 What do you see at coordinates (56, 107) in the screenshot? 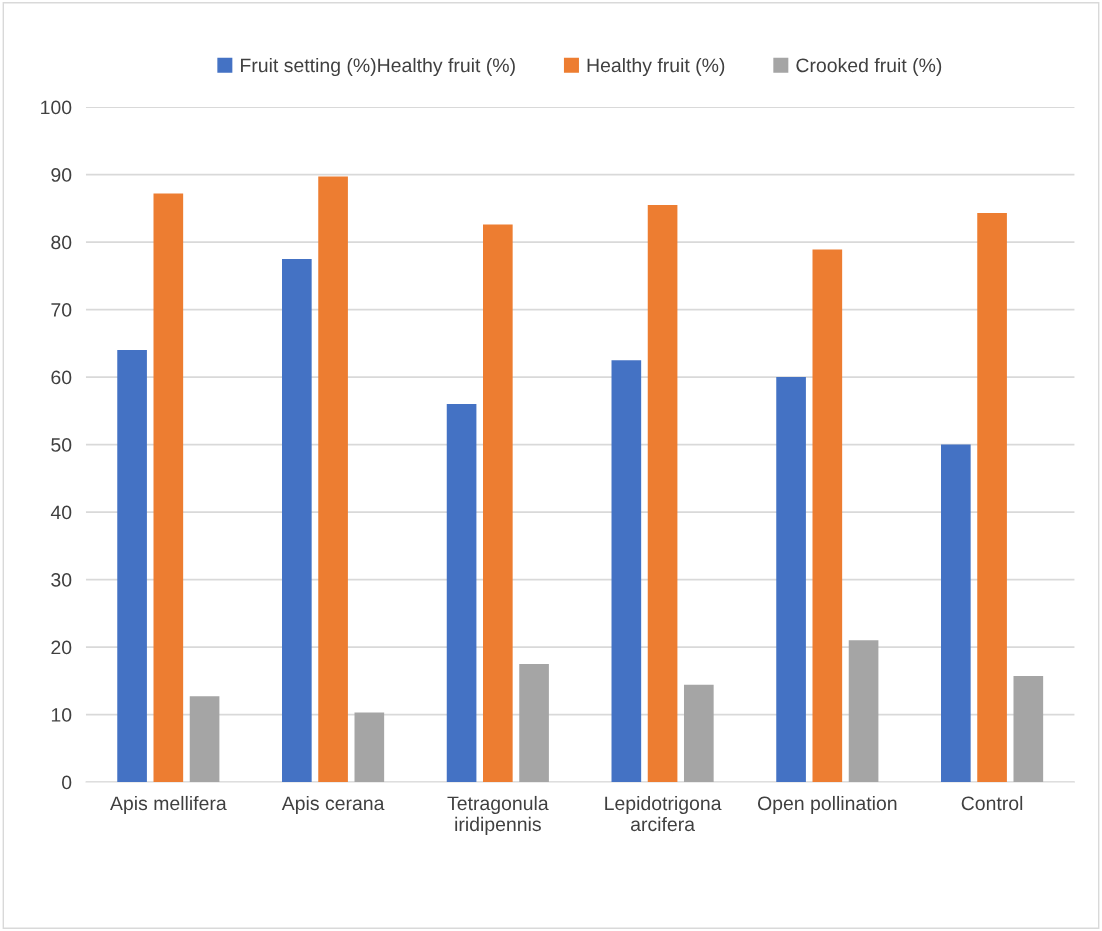
I see `y-tick-label: 100` at bounding box center [56, 107].